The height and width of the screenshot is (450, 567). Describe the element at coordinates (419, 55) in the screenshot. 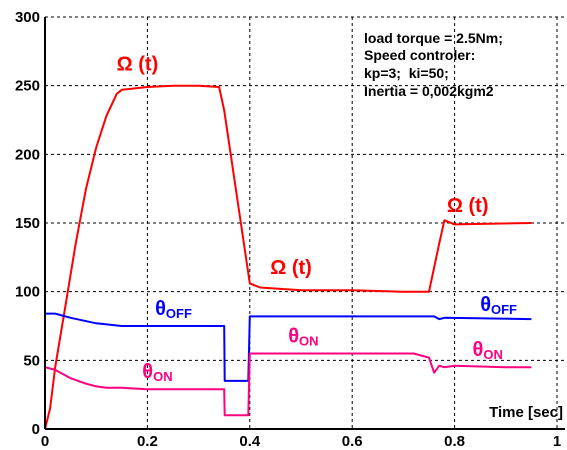

I see `annotation-line-2: Speed controler:` at that location.